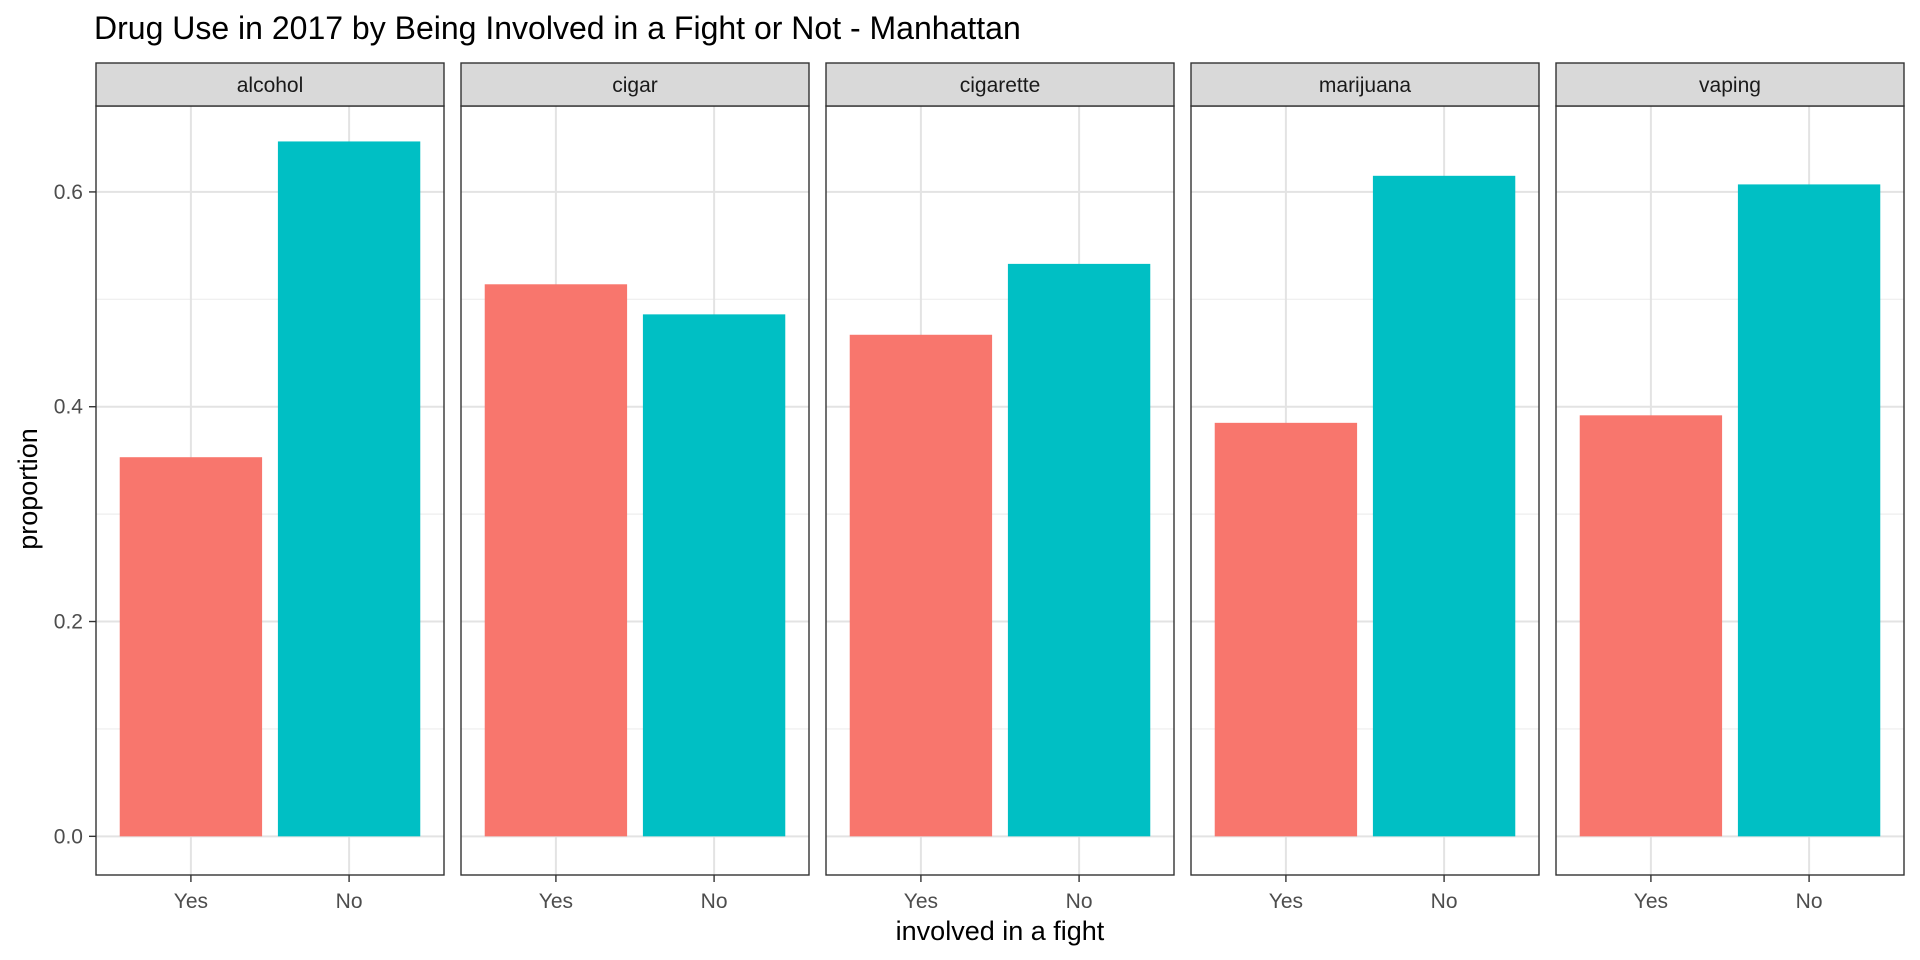 The width and height of the screenshot is (1920, 960). Describe the element at coordinates (1000, 931) in the screenshot. I see `x-axis-title: involved in a fight` at that location.